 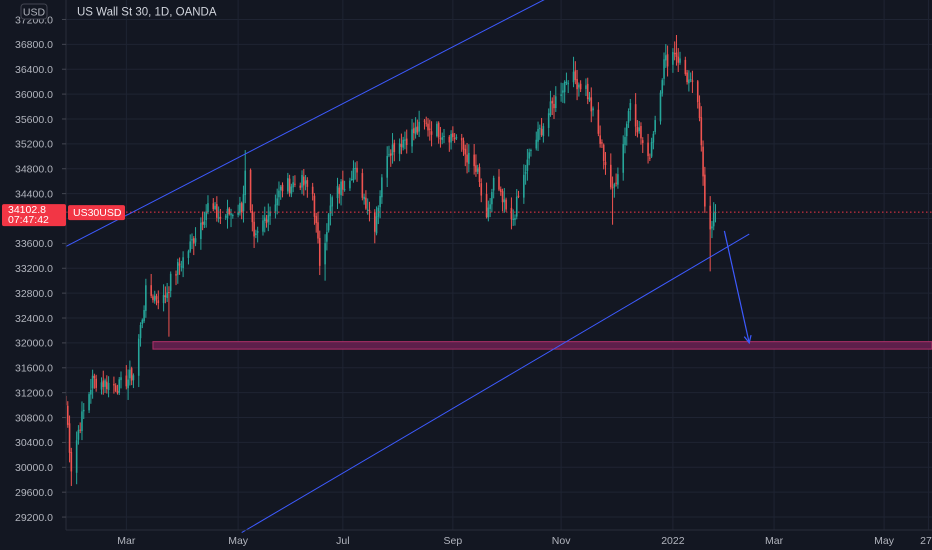 What do you see at coordinates (34, 120) in the screenshot?
I see `y-tick-label: 35600.0` at bounding box center [34, 120].